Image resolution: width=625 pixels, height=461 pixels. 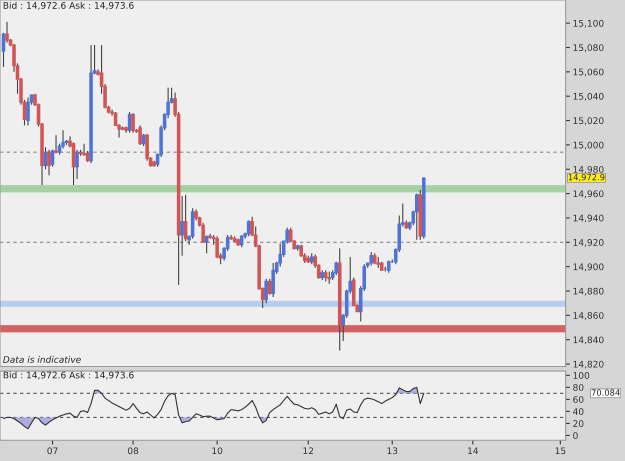 What do you see at coordinates (589, 340) in the screenshot?
I see `y-tick-label: 14,840` at bounding box center [589, 340].